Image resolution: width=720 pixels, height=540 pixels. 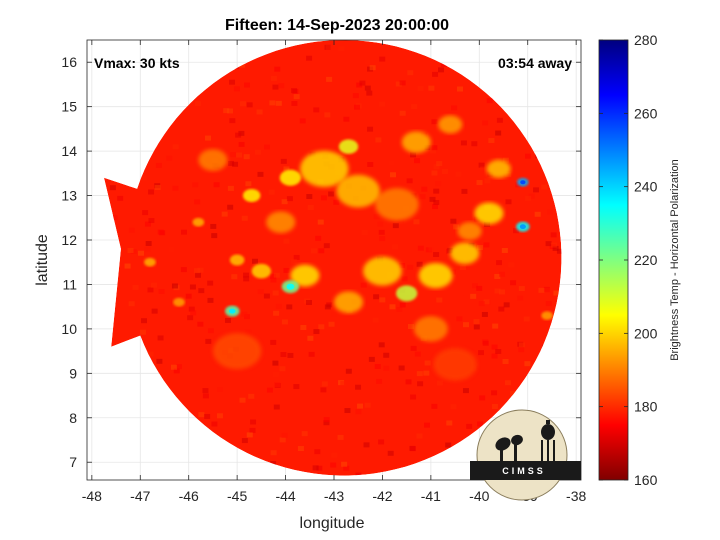 What do you see at coordinates (92, 496) in the screenshot?
I see `x-tick-label: -48` at bounding box center [92, 496].